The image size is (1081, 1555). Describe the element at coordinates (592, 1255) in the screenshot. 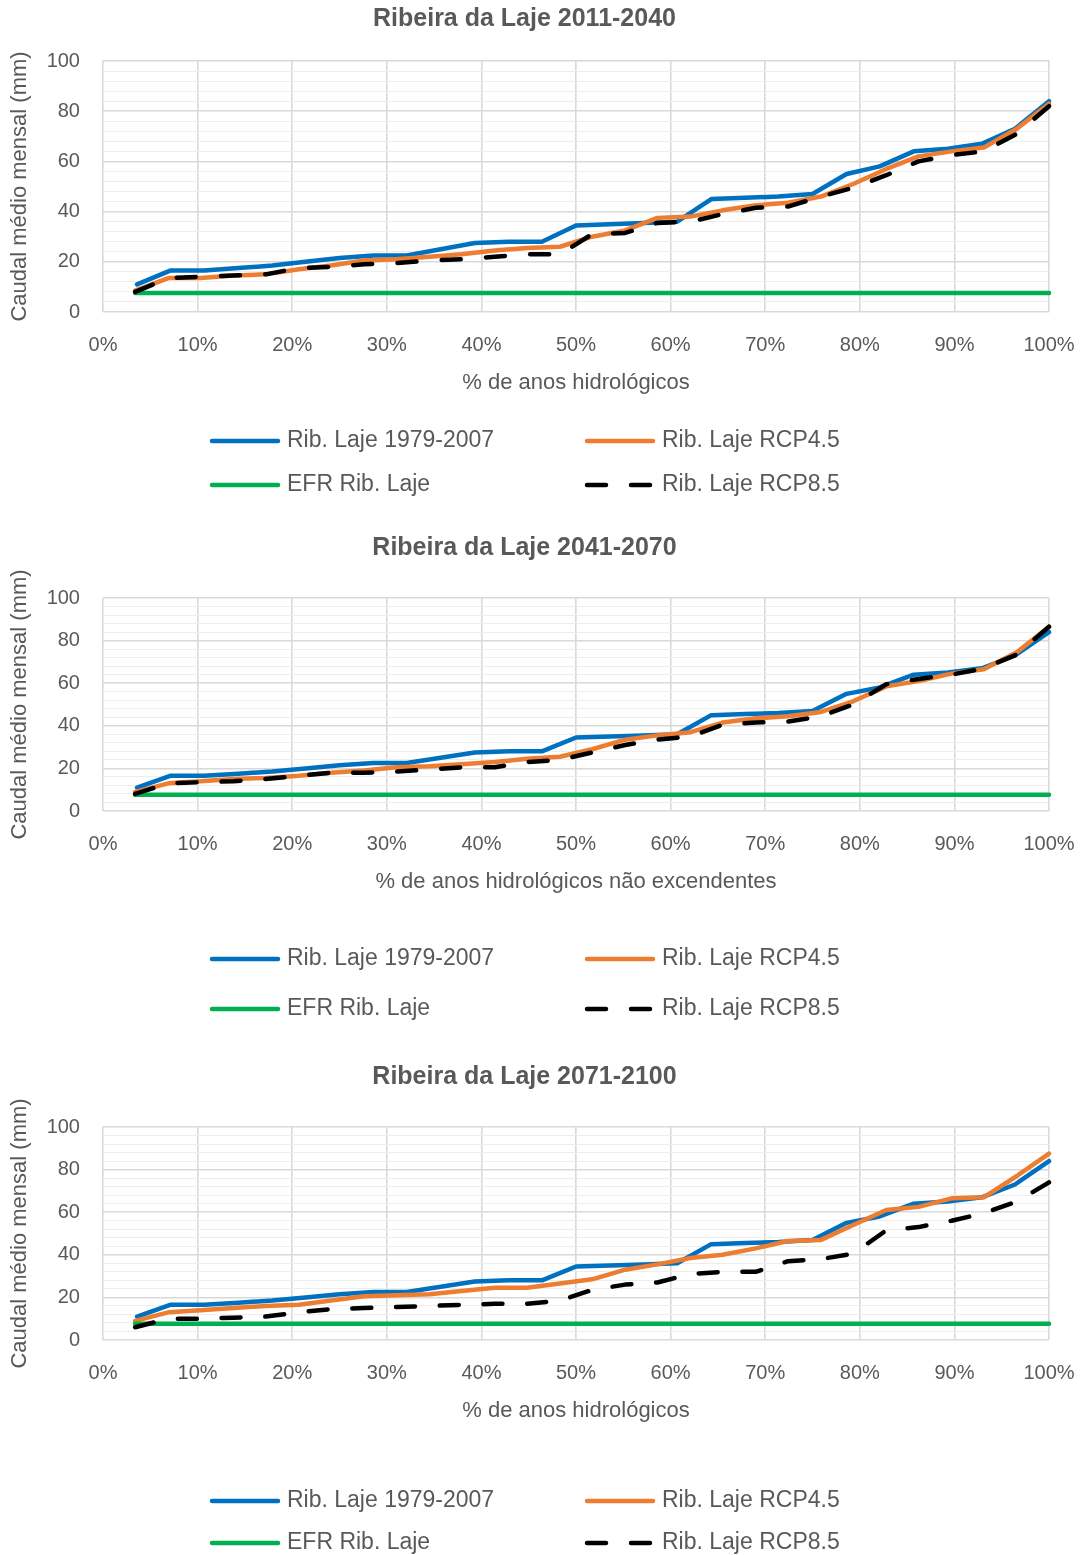

I see `line-series` at that location.